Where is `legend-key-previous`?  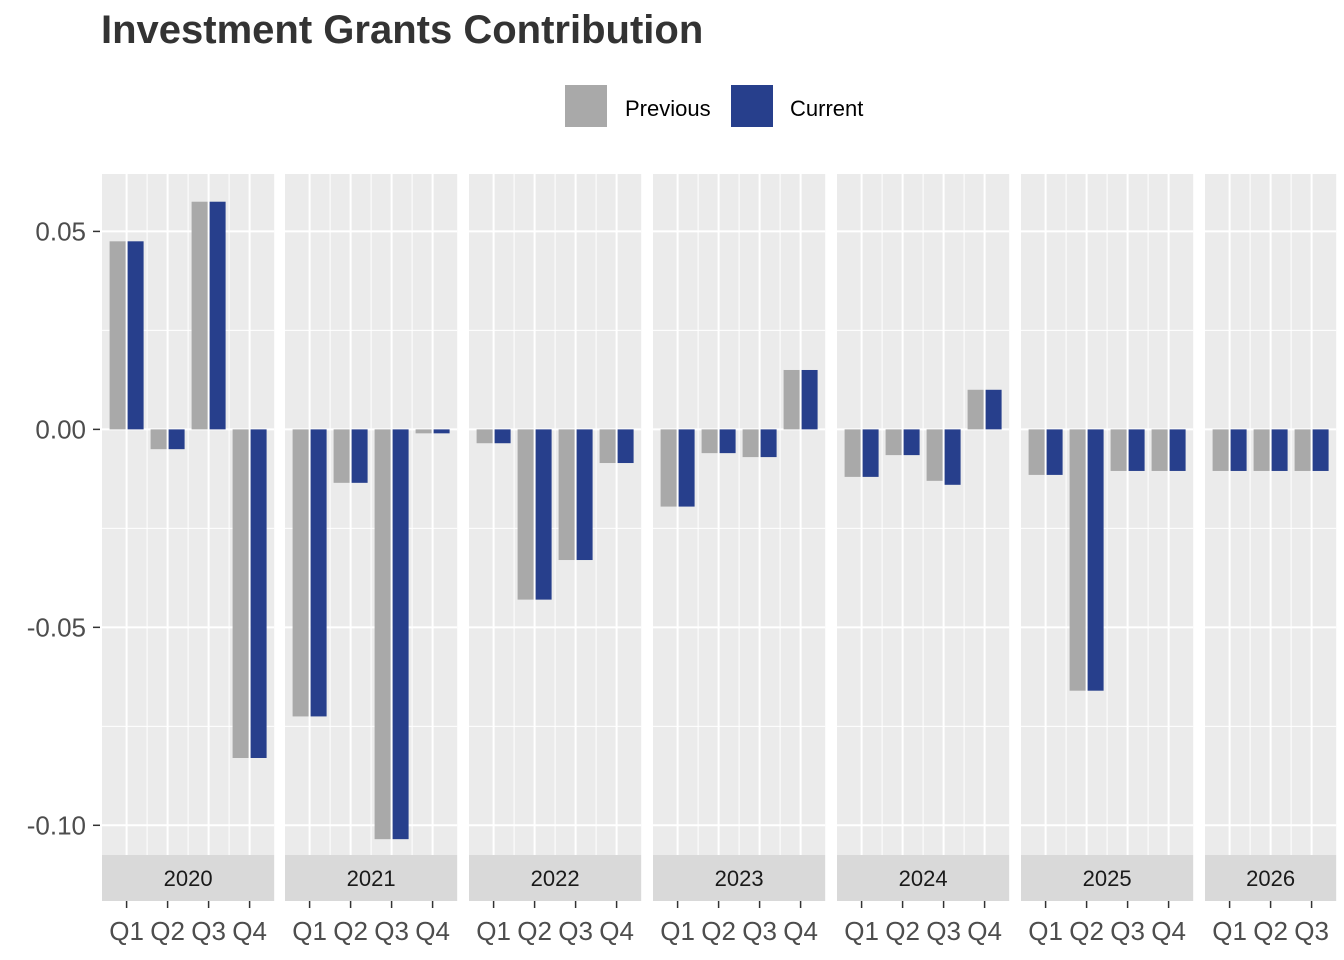 legend-key-previous is located at coordinates (586, 106).